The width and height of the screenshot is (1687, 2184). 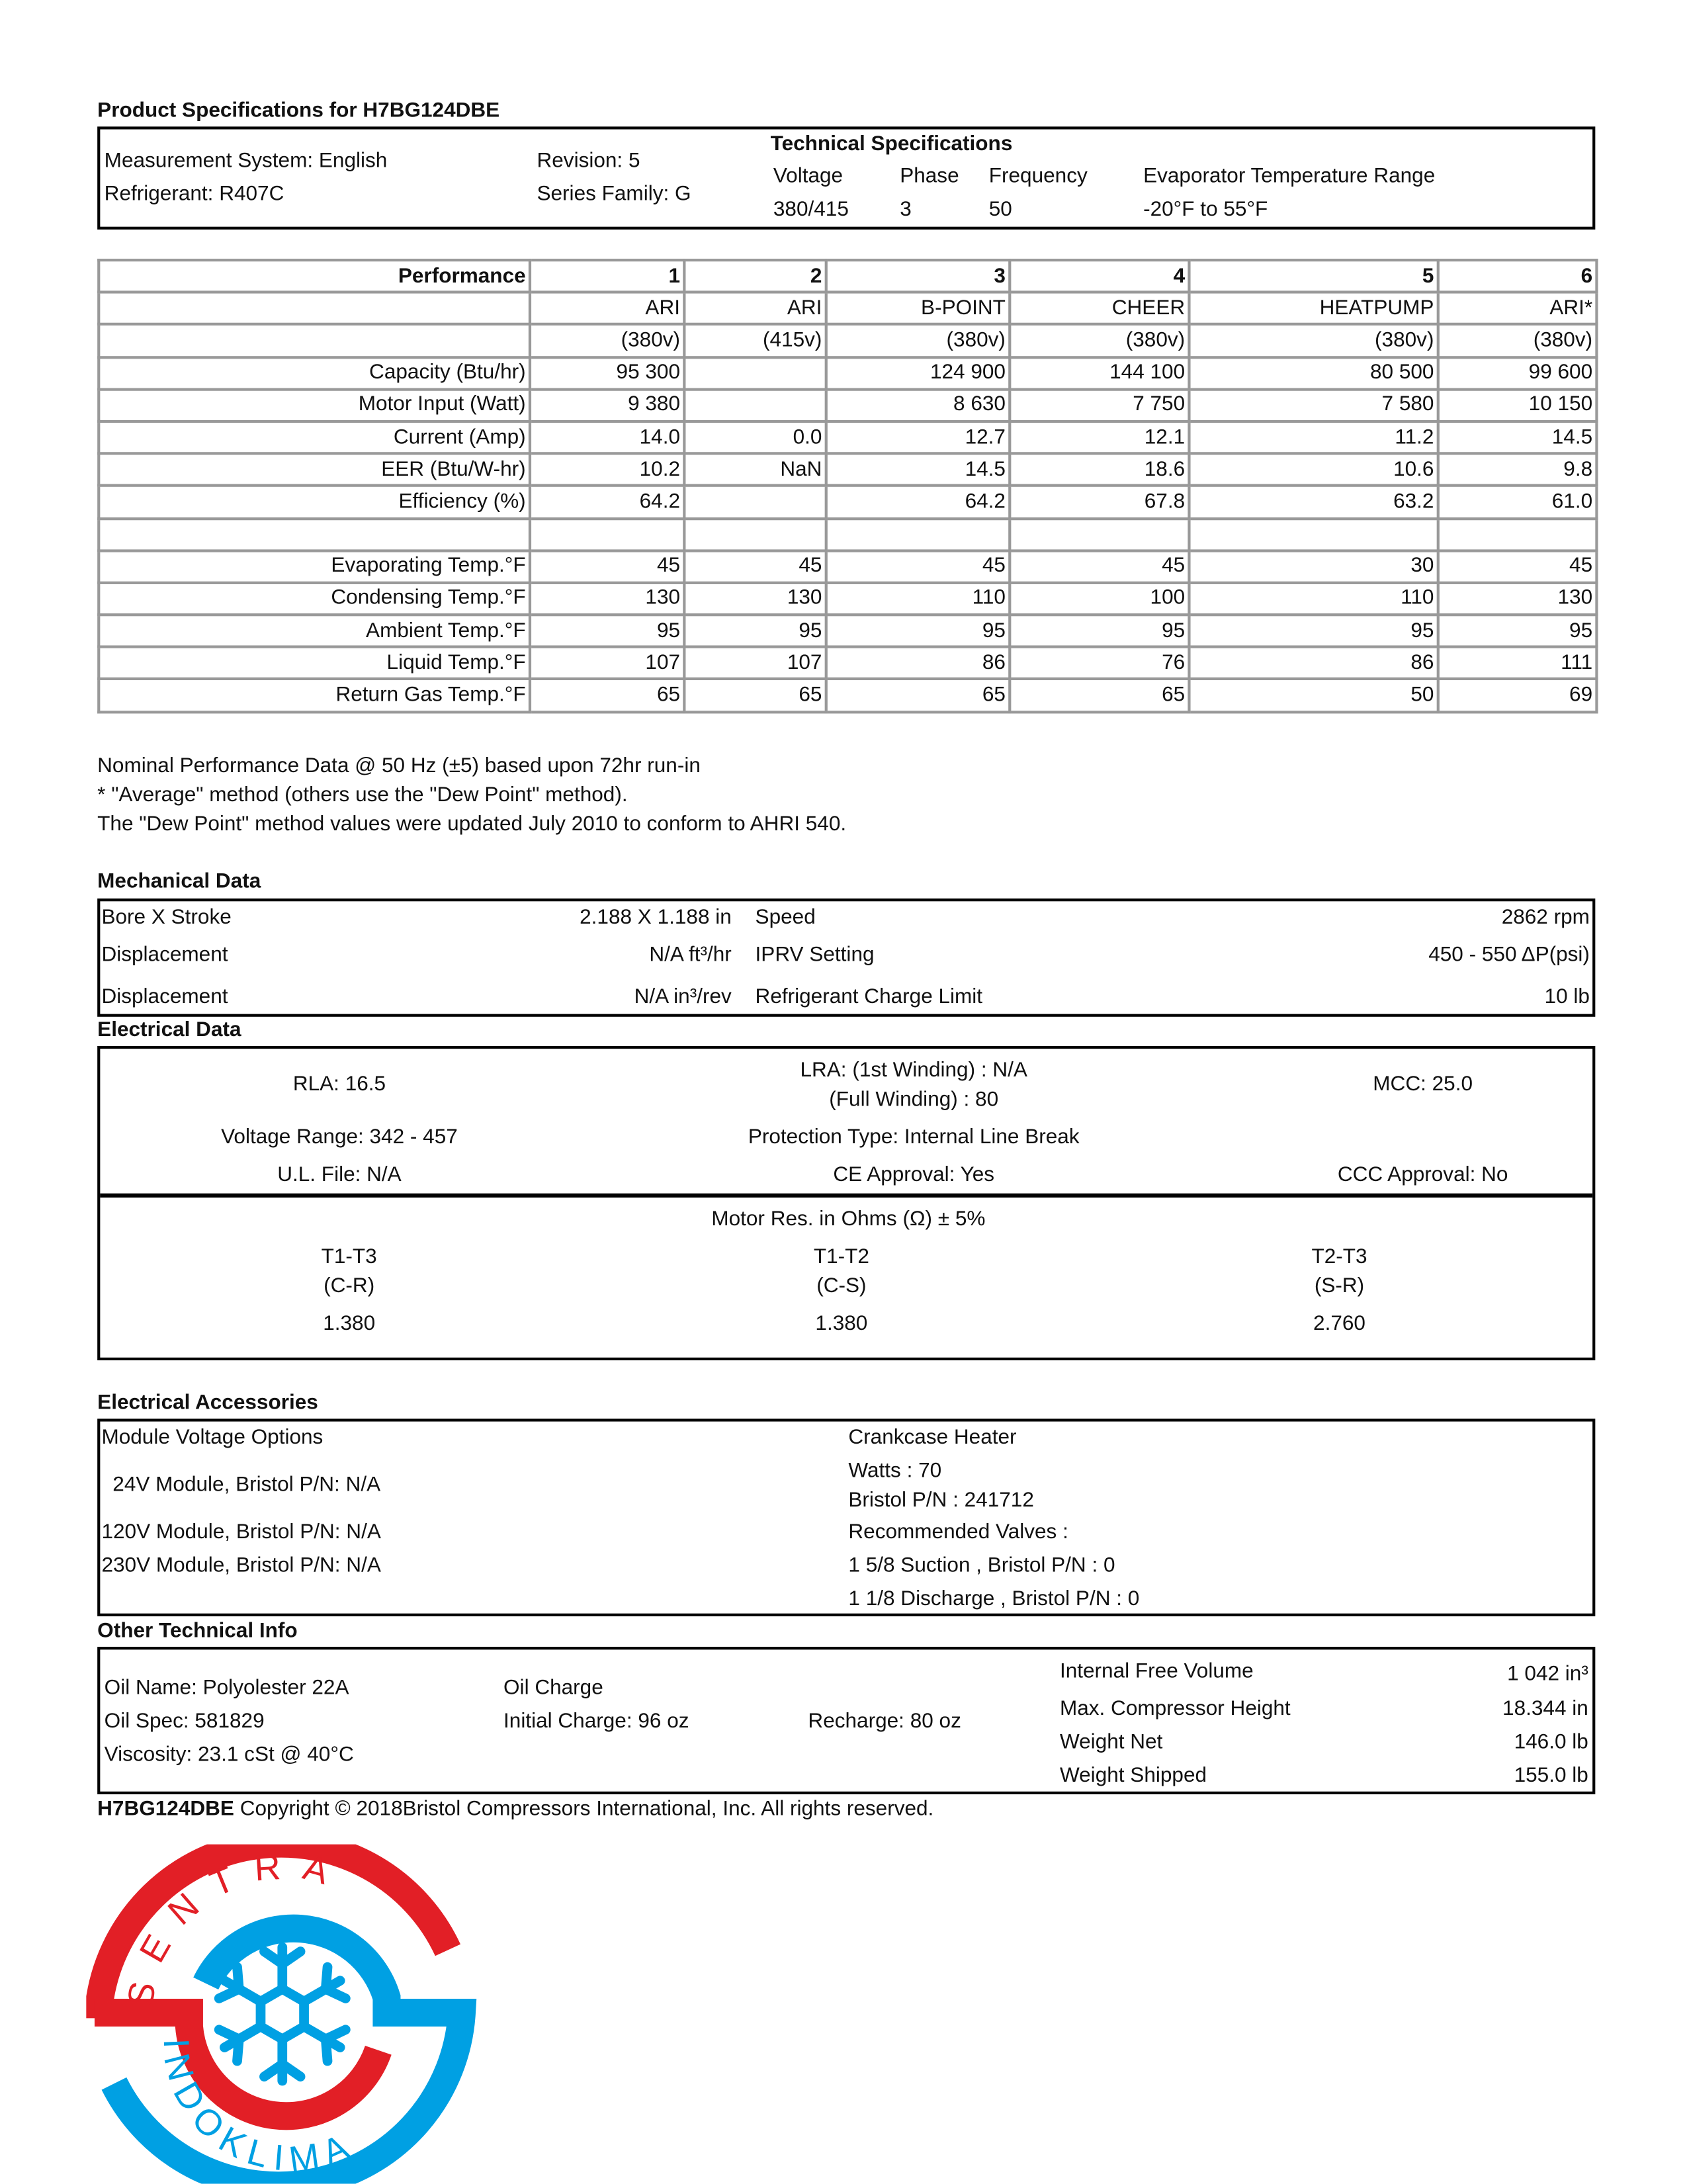 I want to click on oil-charge-title: Oil Charge, so click(x=553, y=1688).